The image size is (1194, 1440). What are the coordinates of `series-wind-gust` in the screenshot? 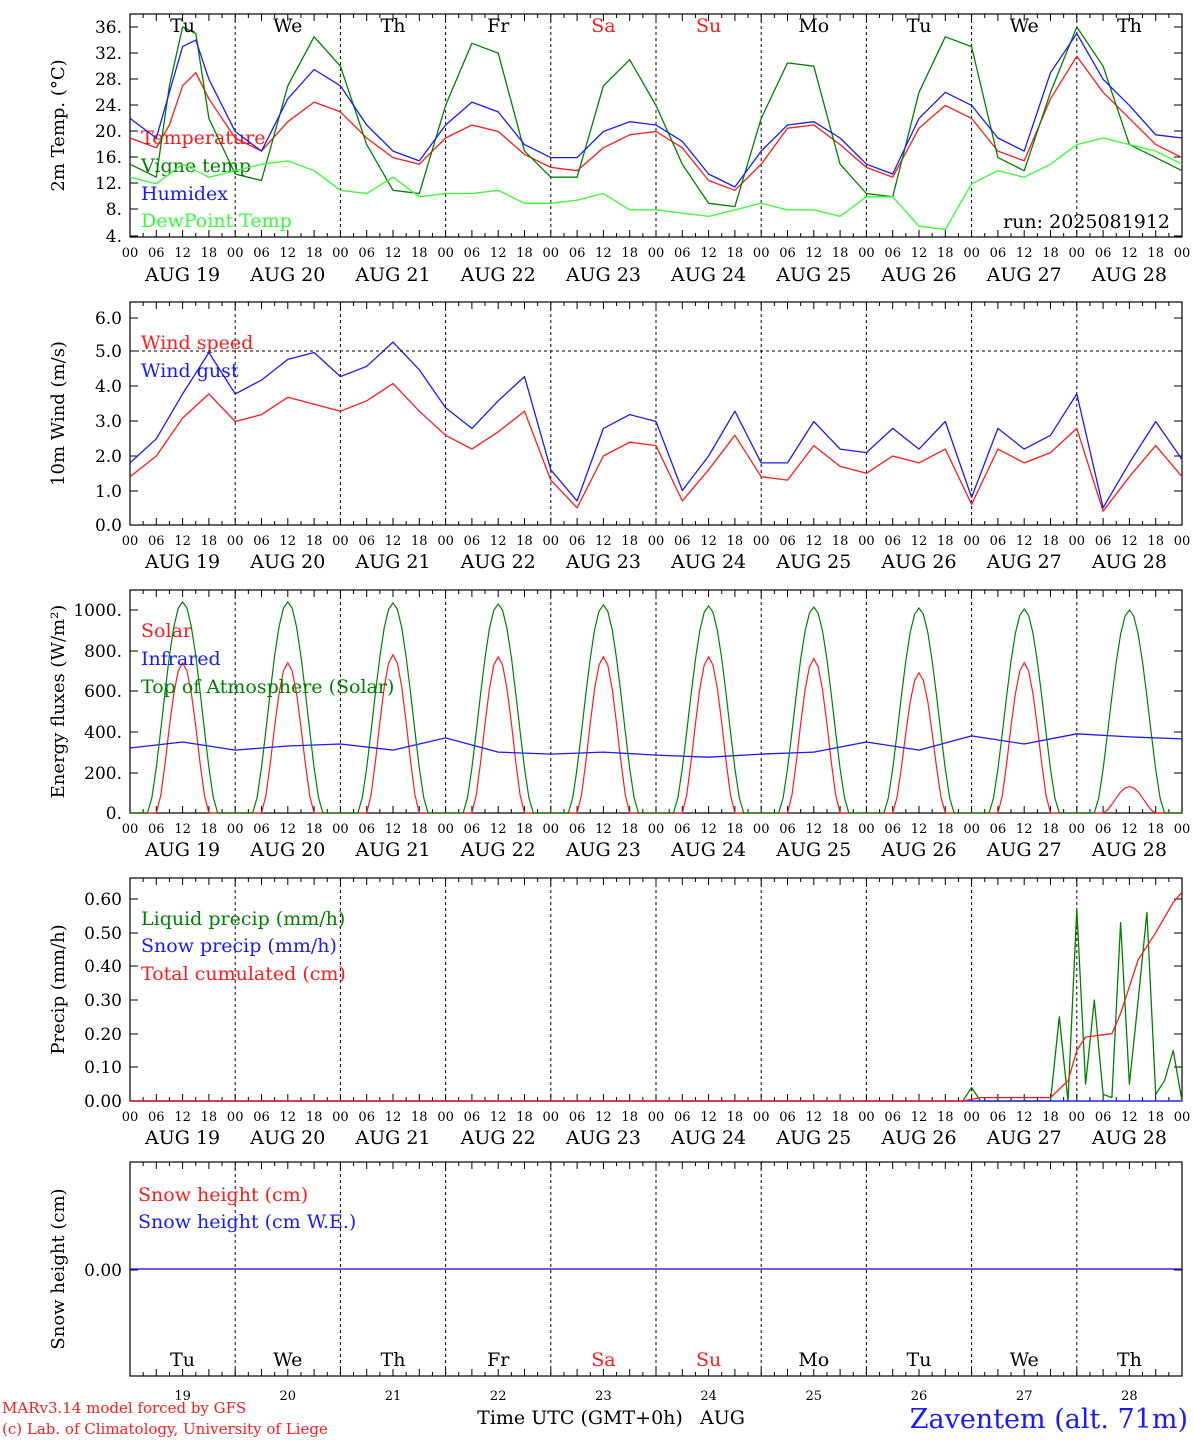 It's located at (656, 425).